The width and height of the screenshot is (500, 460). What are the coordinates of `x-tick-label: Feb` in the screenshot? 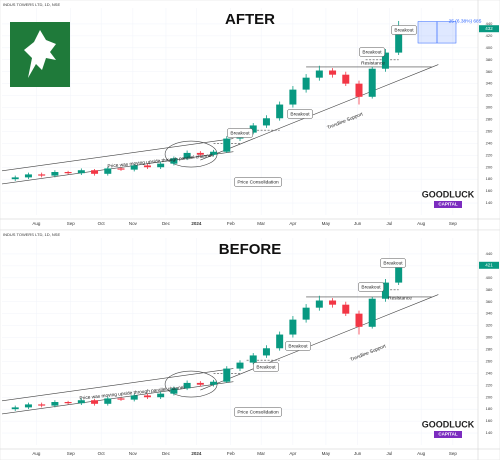 It's located at (231, 453).